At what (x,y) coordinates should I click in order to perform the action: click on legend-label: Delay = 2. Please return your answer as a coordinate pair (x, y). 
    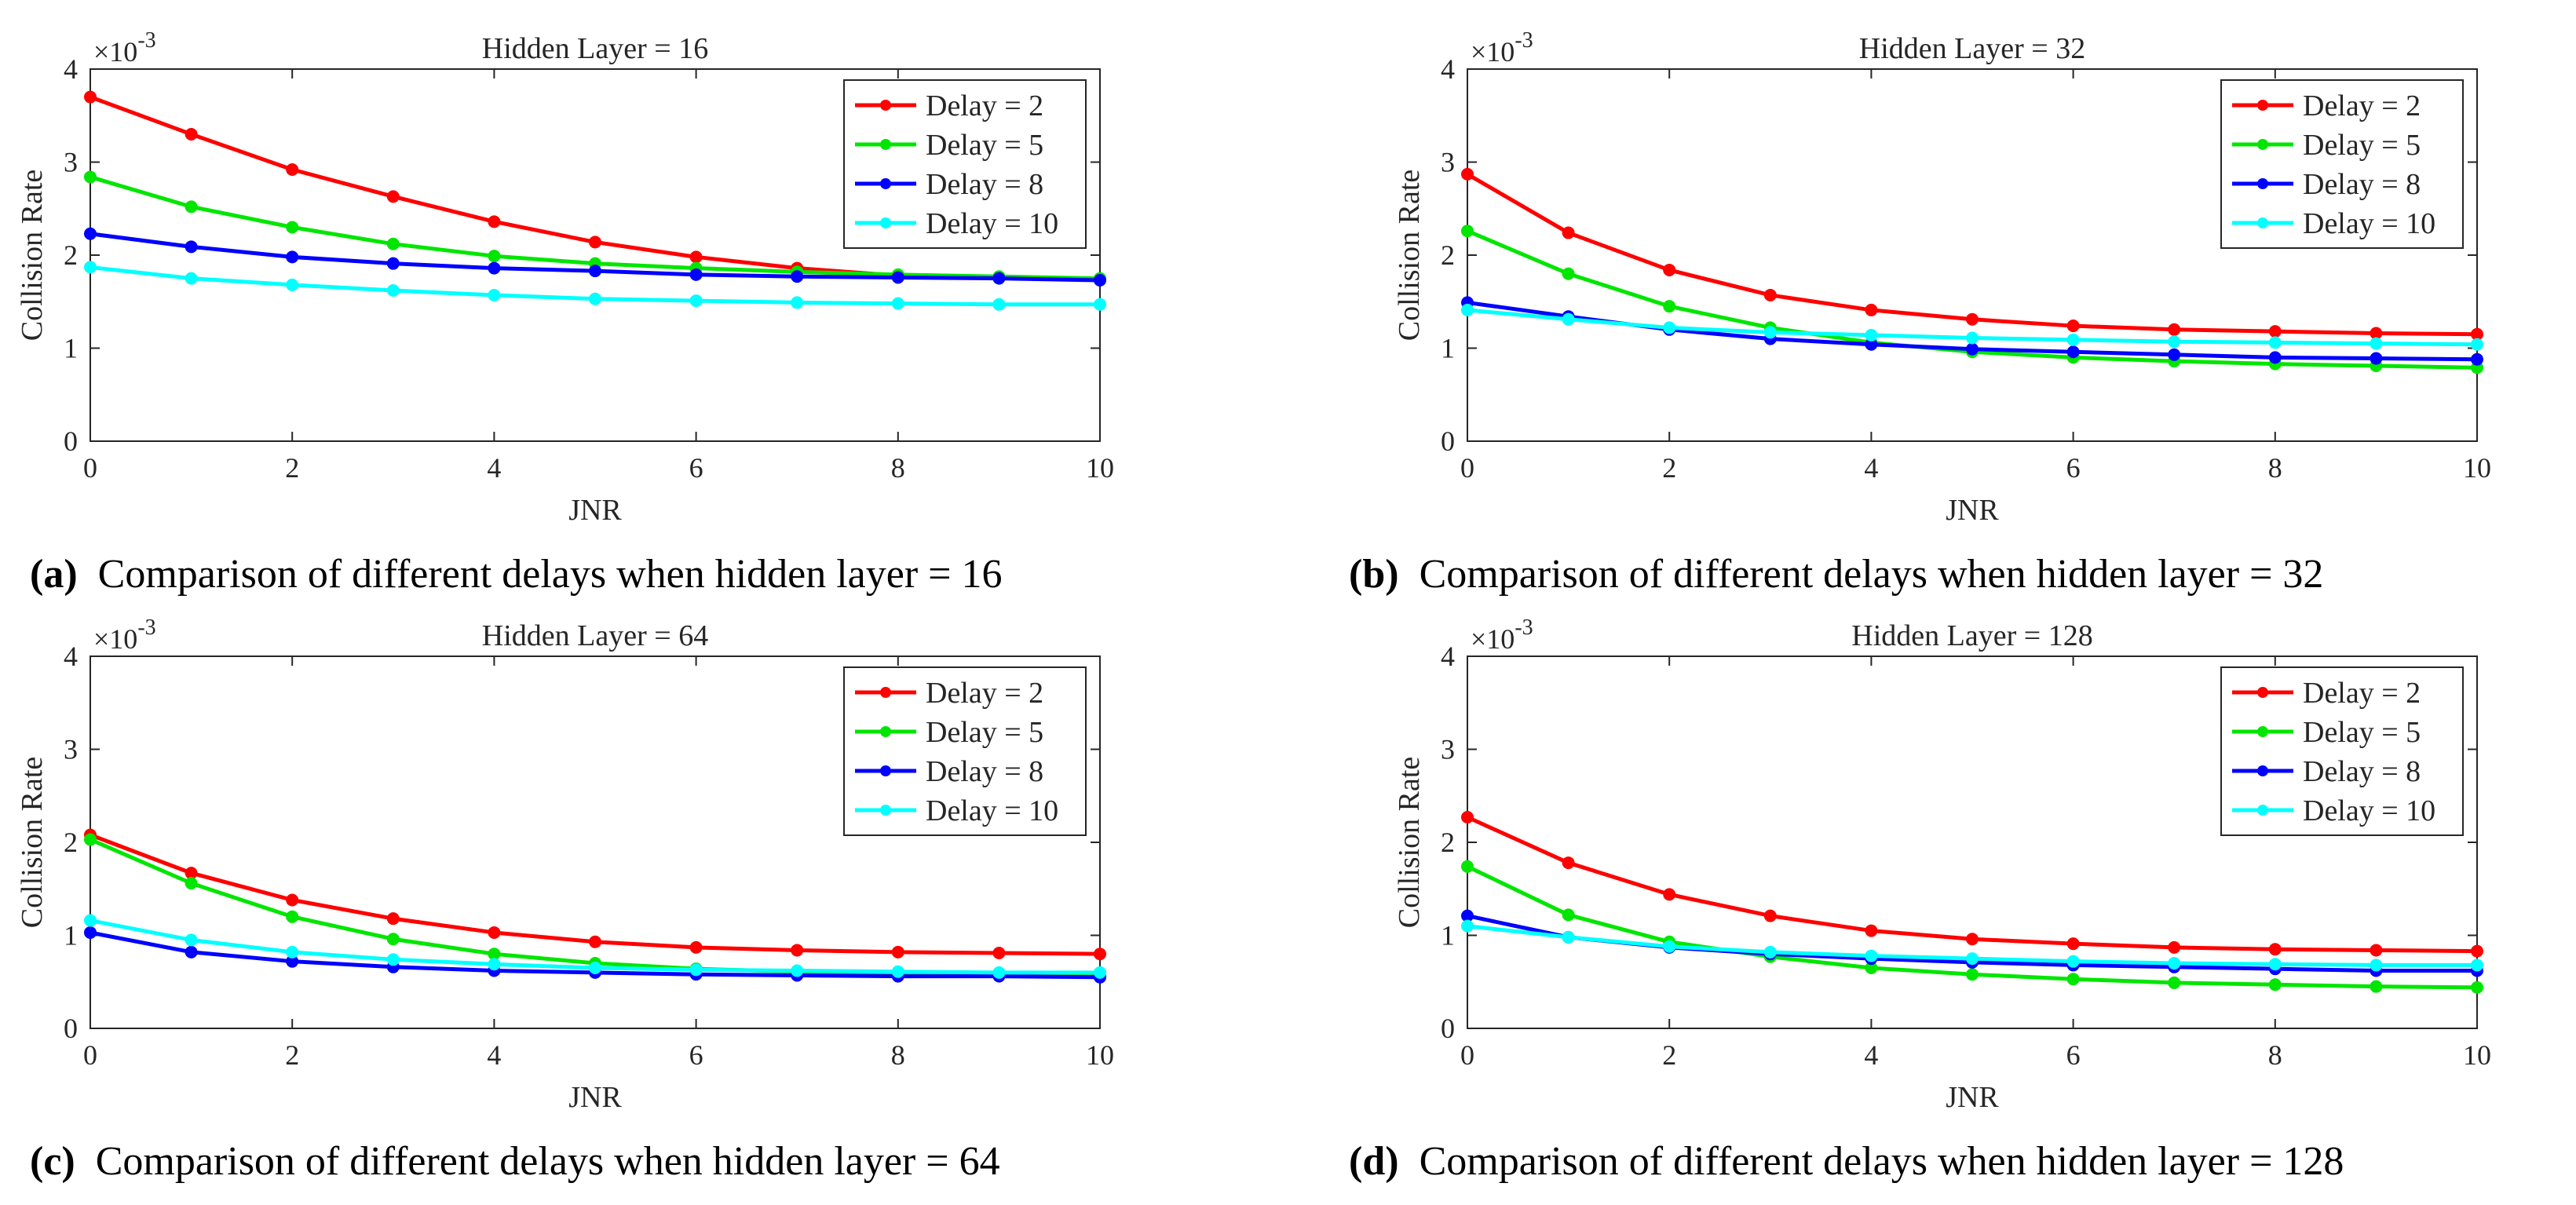
    Looking at the image, I should click on (984, 693).